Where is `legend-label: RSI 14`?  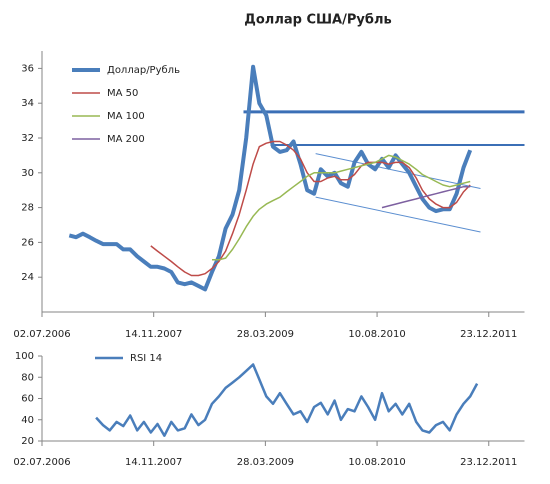 legend-label: RSI 14 is located at coordinates (146, 358).